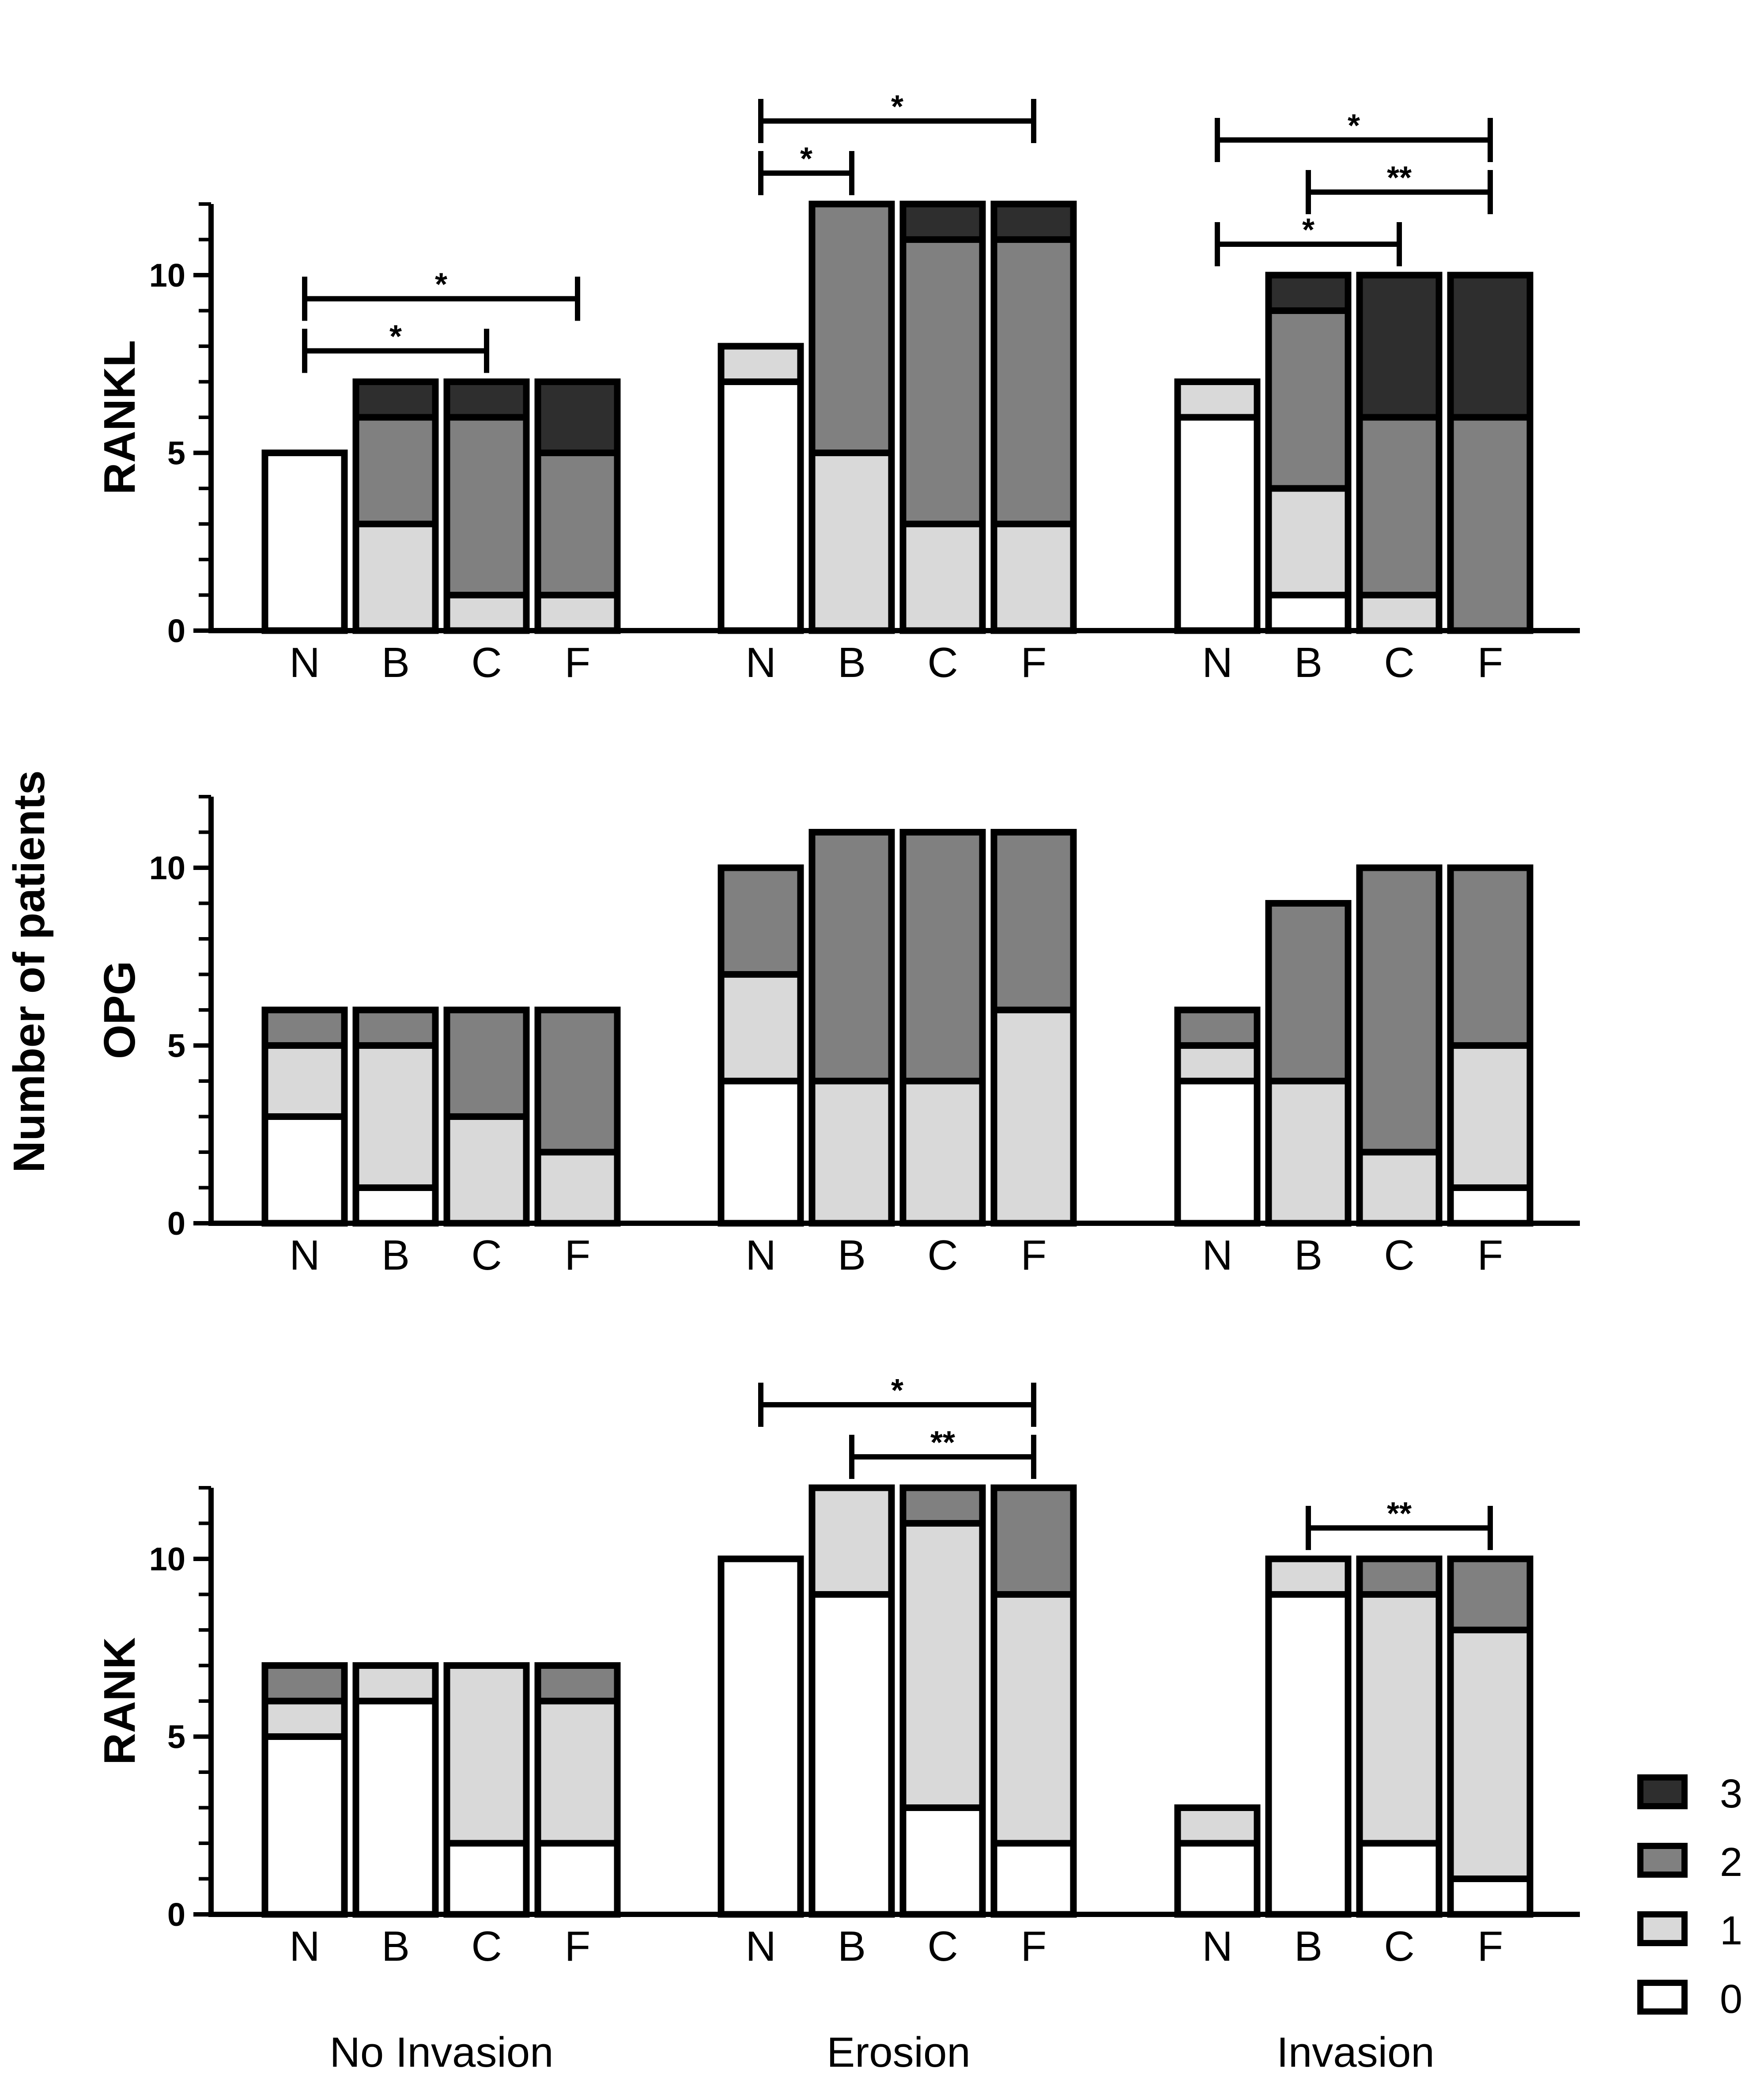  Describe the element at coordinates (487, 1170) in the screenshot. I see `bar-segment-opg-g0-C-score1` at that location.